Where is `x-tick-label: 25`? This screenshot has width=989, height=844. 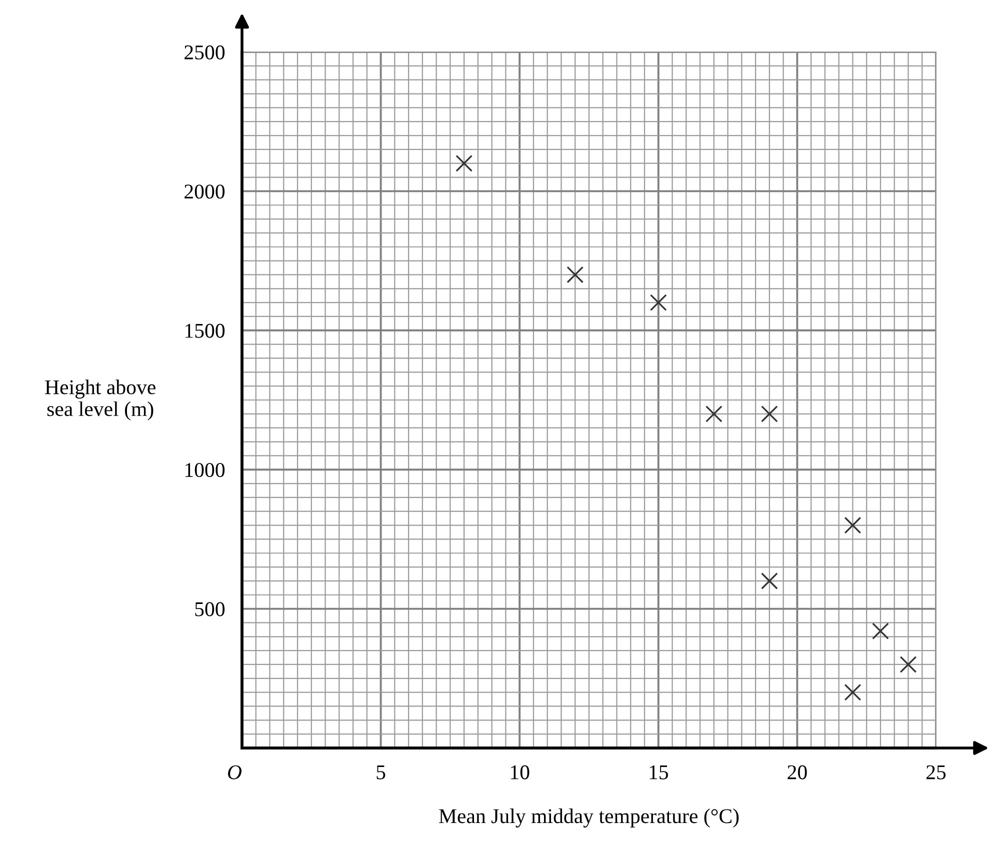
x-tick-label: 25 is located at coordinates (936, 772).